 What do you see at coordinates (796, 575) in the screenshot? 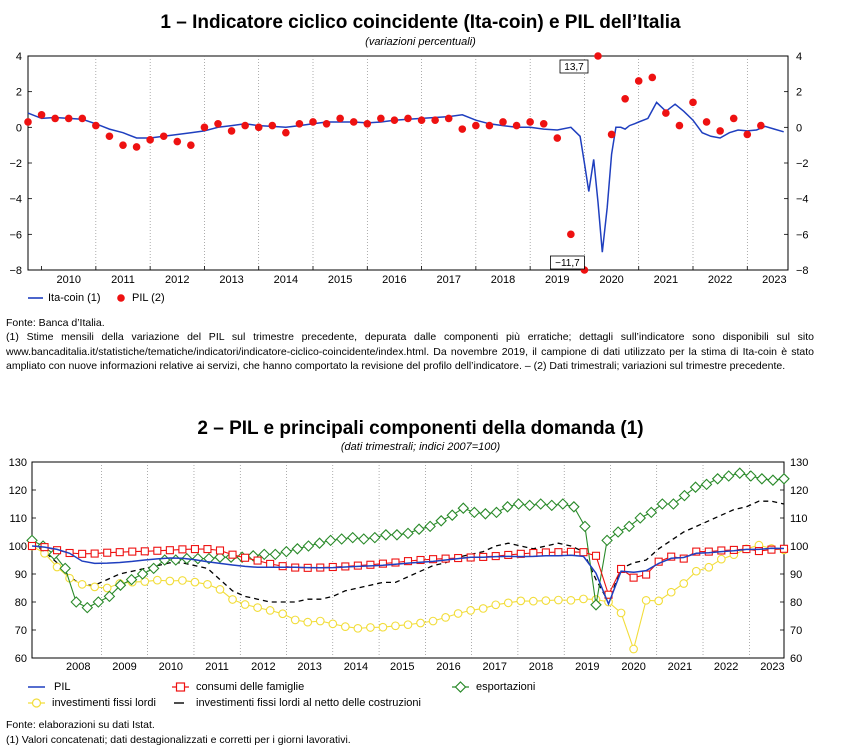
I see `y-tick-label-right: 90` at bounding box center [796, 575].